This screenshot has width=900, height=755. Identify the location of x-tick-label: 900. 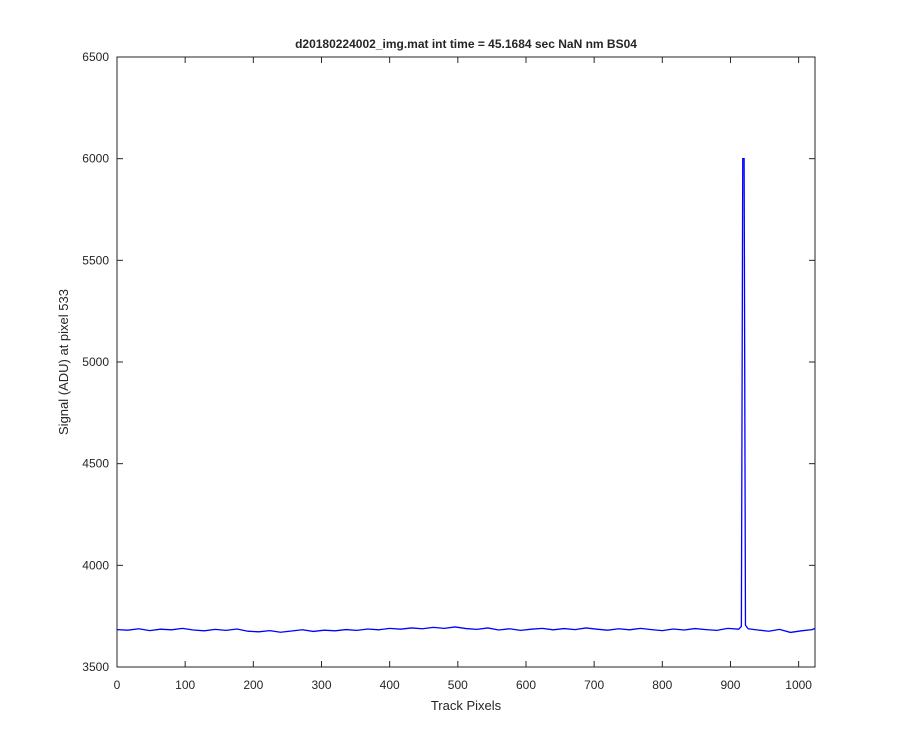
(730, 685).